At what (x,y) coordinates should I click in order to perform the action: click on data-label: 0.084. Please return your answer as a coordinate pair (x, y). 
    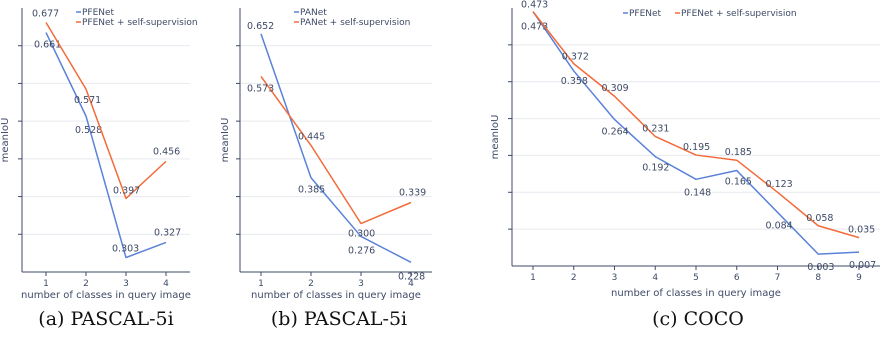
    Looking at the image, I should click on (779, 225).